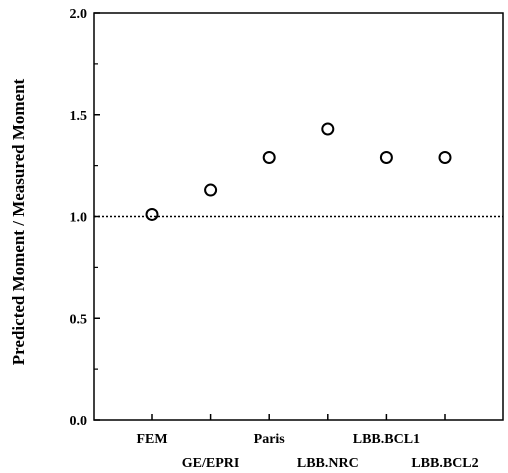 Image resolution: width=508 pixels, height=473 pixels. What do you see at coordinates (79, 319) in the screenshot?
I see `y-tick-label: 0.5` at bounding box center [79, 319].